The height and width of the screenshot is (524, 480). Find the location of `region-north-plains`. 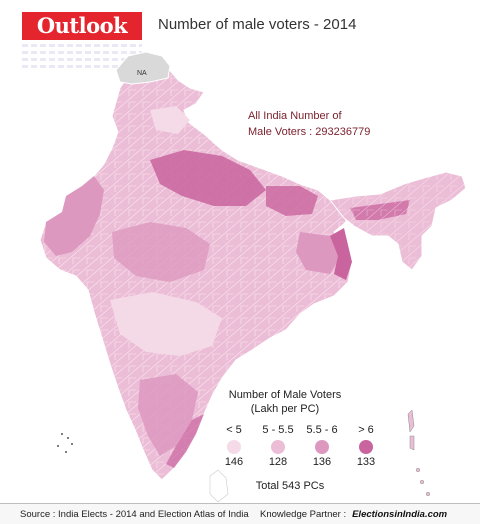

region-north-plains is located at coordinates (208, 178).